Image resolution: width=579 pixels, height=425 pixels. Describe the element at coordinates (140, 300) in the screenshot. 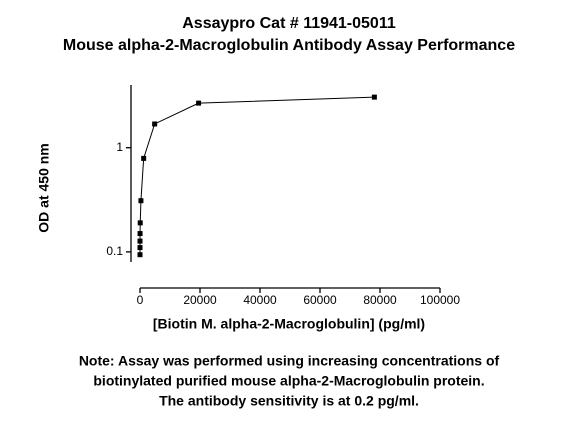

I see `x-tick-label: 0` at that location.